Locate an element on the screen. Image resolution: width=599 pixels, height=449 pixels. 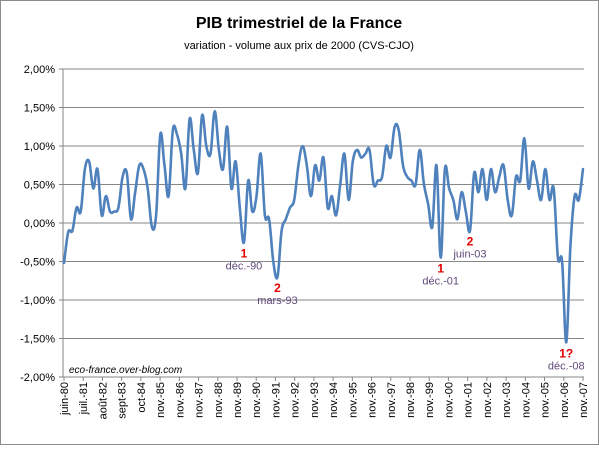
y-tick-label: -1,50% is located at coordinates (37, 340).